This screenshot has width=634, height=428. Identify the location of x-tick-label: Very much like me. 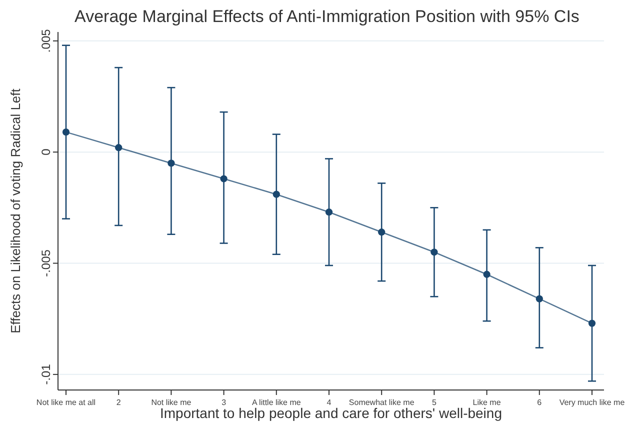
(592, 402).